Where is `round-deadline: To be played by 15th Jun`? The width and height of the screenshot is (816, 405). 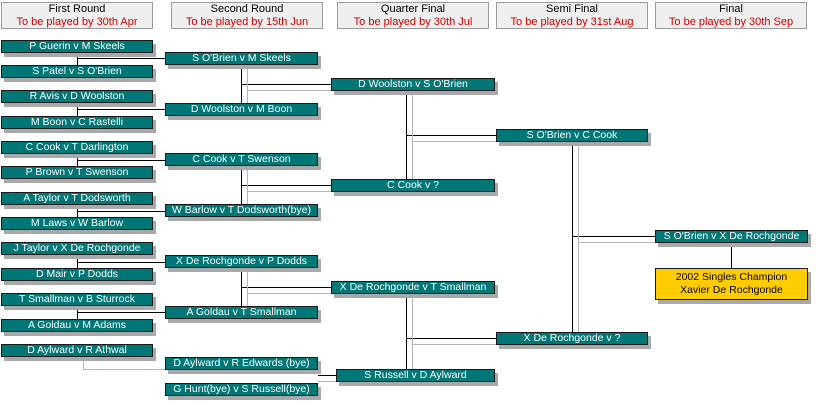
round-deadline: To be played by 15th Jun is located at coordinates (247, 22).